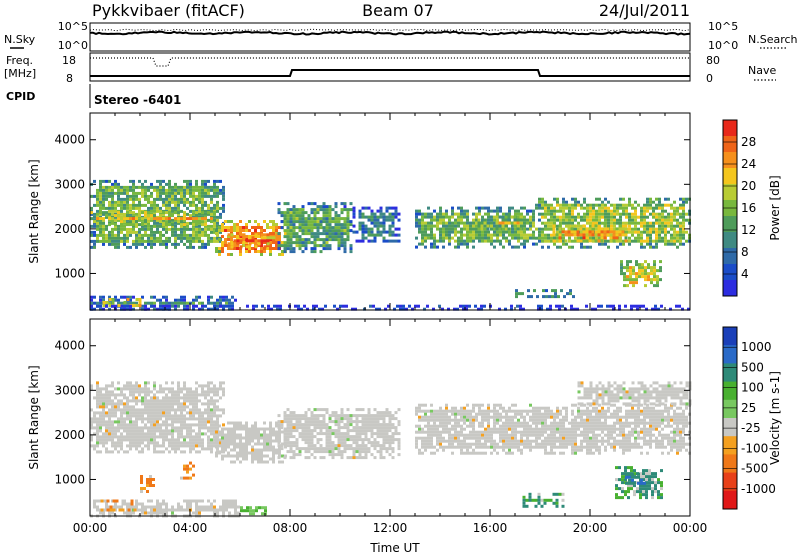 The width and height of the screenshot is (800, 554). Describe the element at coordinates (69, 140) in the screenshot. I see `y-tick-label: 4000` at that location.